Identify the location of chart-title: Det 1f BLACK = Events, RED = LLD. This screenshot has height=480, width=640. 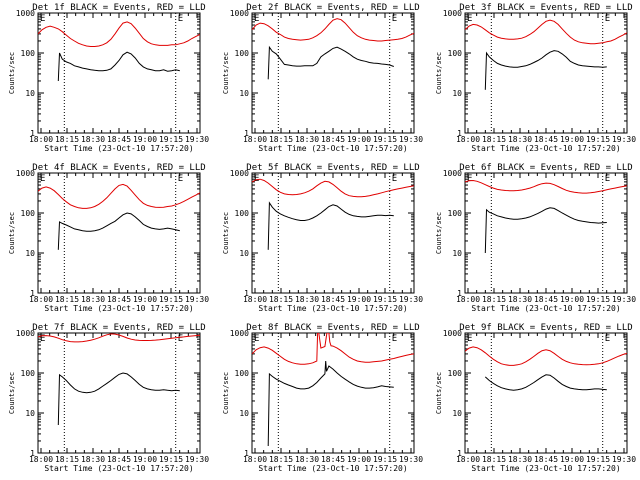
(118, 8).